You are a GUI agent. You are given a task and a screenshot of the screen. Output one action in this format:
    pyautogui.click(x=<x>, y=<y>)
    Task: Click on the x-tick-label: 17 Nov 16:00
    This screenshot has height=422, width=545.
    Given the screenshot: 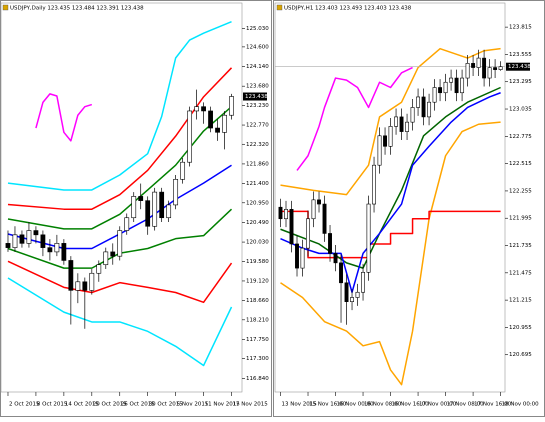 What is the action you would take?
    pyautogui.click(x=493, y=405)
    